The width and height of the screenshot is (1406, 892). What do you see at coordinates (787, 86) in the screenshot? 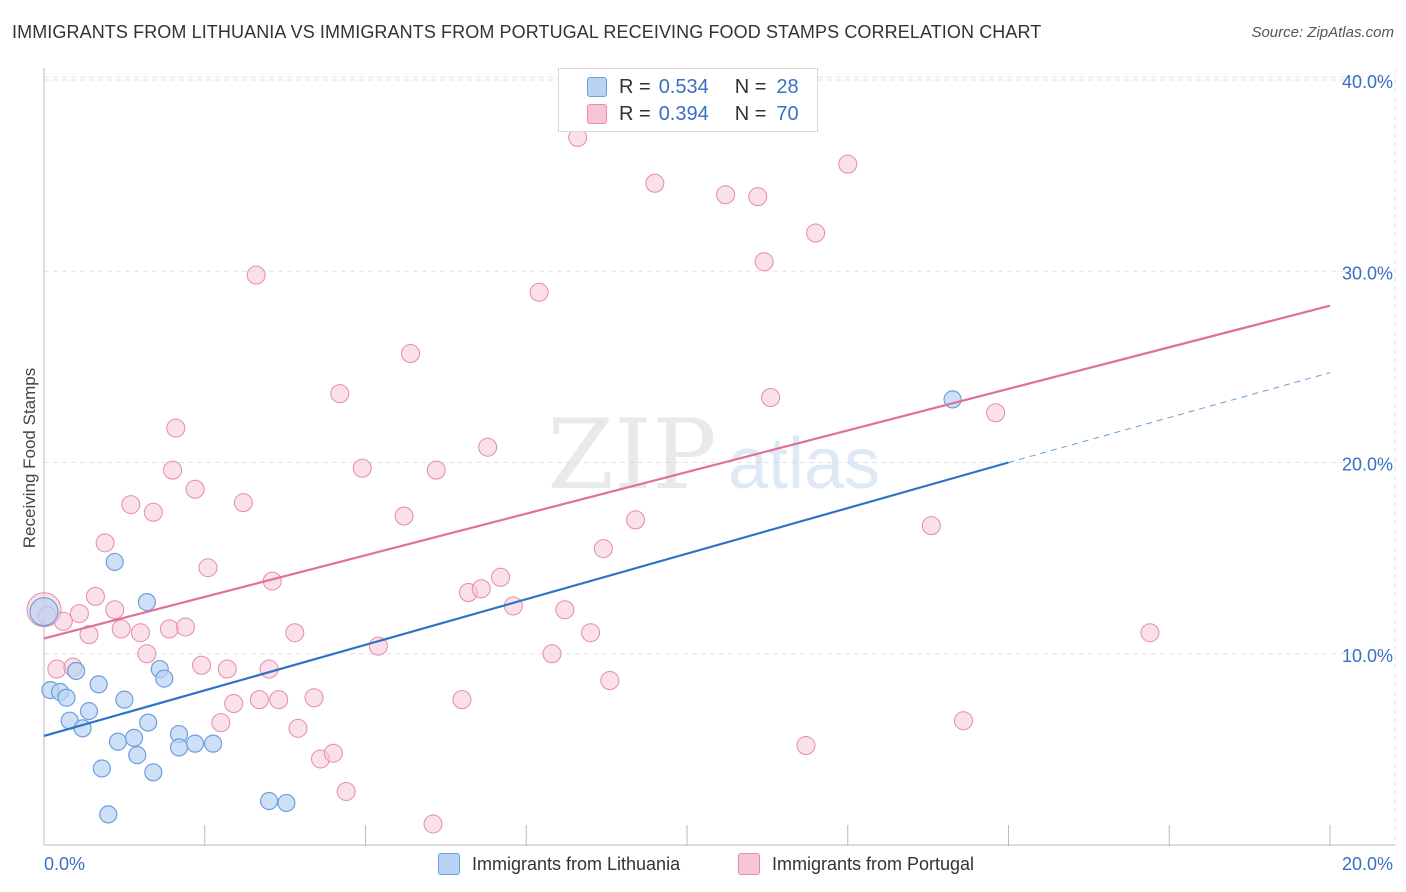
I see `legend-n-value-lithuania: 28` at bounding box center [787, 86].